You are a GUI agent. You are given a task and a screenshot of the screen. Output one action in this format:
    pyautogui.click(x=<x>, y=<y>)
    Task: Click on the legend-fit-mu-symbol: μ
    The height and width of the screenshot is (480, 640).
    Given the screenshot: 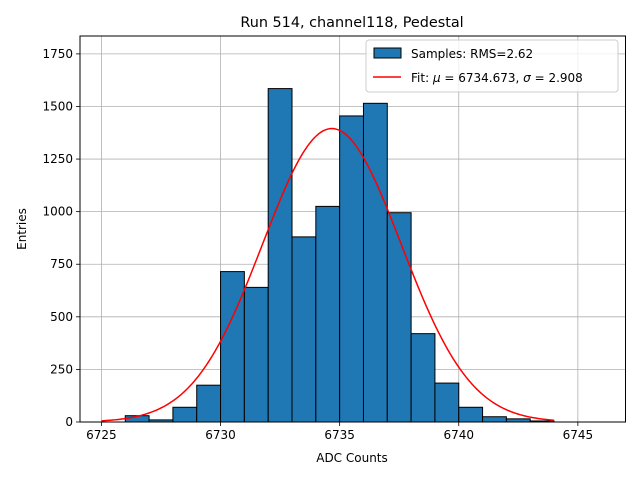 What is the action you would take?
    pyautogui.click(x=436, y=78)
    